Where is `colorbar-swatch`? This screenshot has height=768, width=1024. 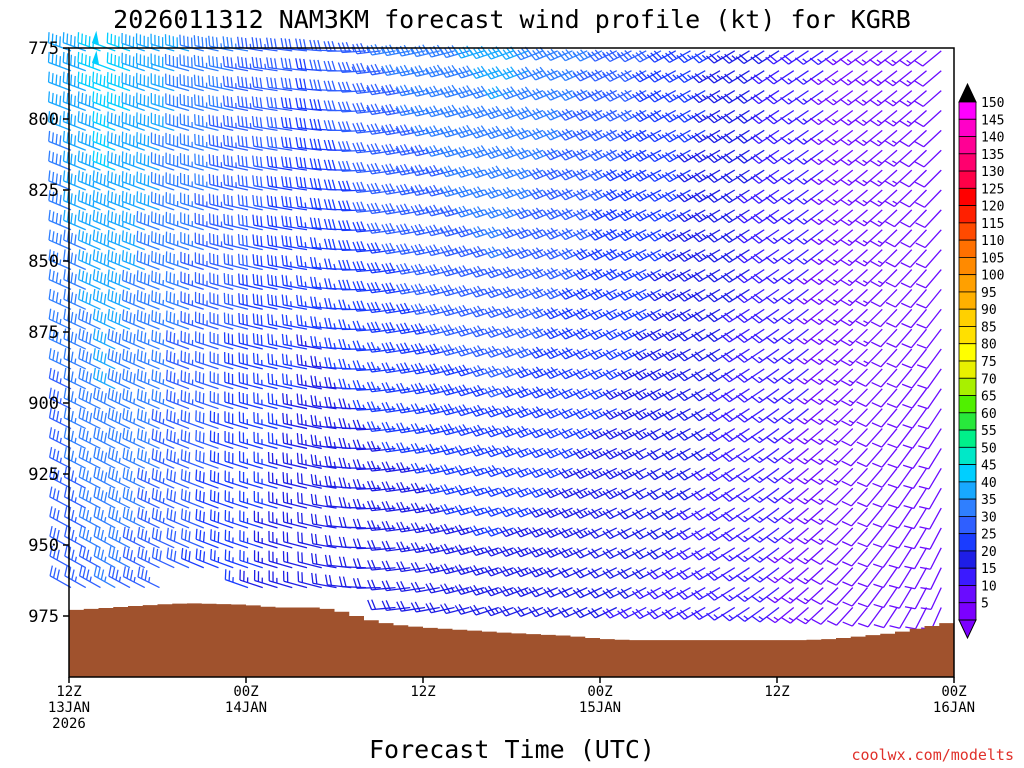
colorbar-swatch is located at coordinates (967, 335).